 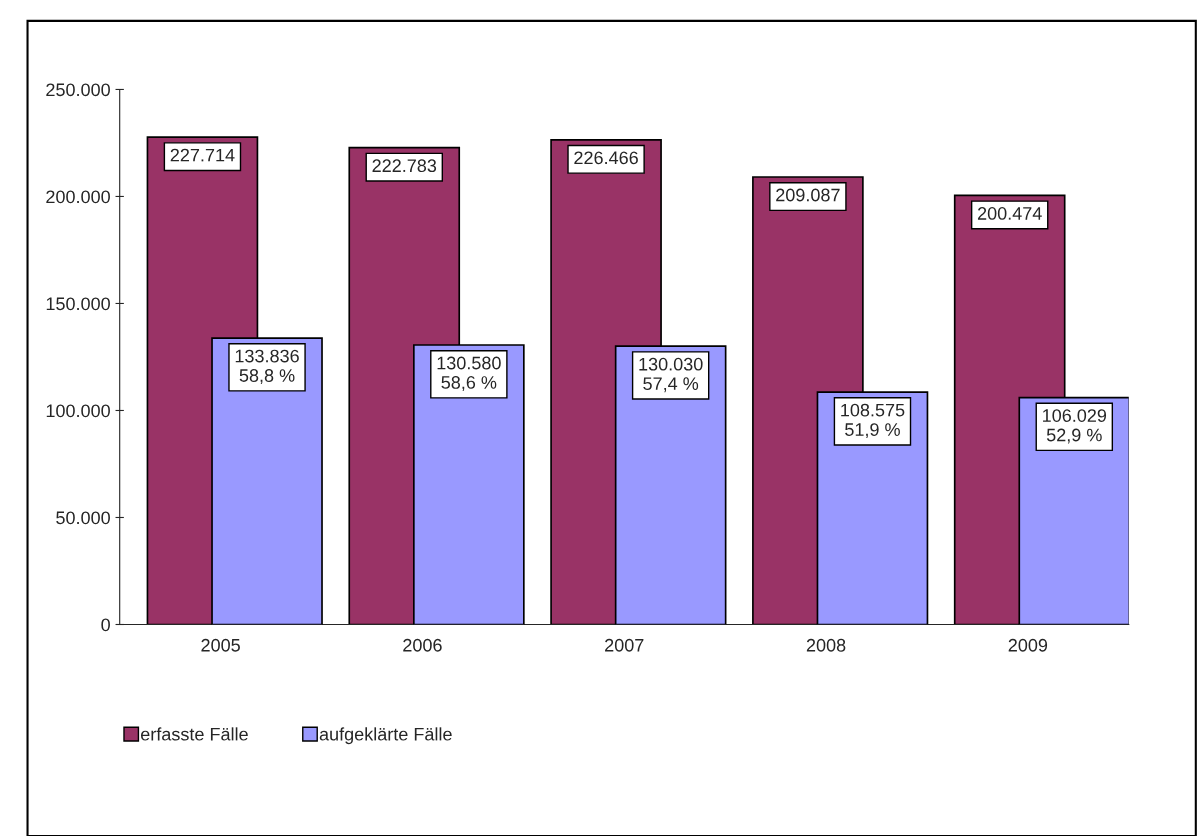 What do you see at coordinates (671, 375) in the screenshot?
I see `data-label: 130.030 57,4 %` at bounding box center [671, 375].